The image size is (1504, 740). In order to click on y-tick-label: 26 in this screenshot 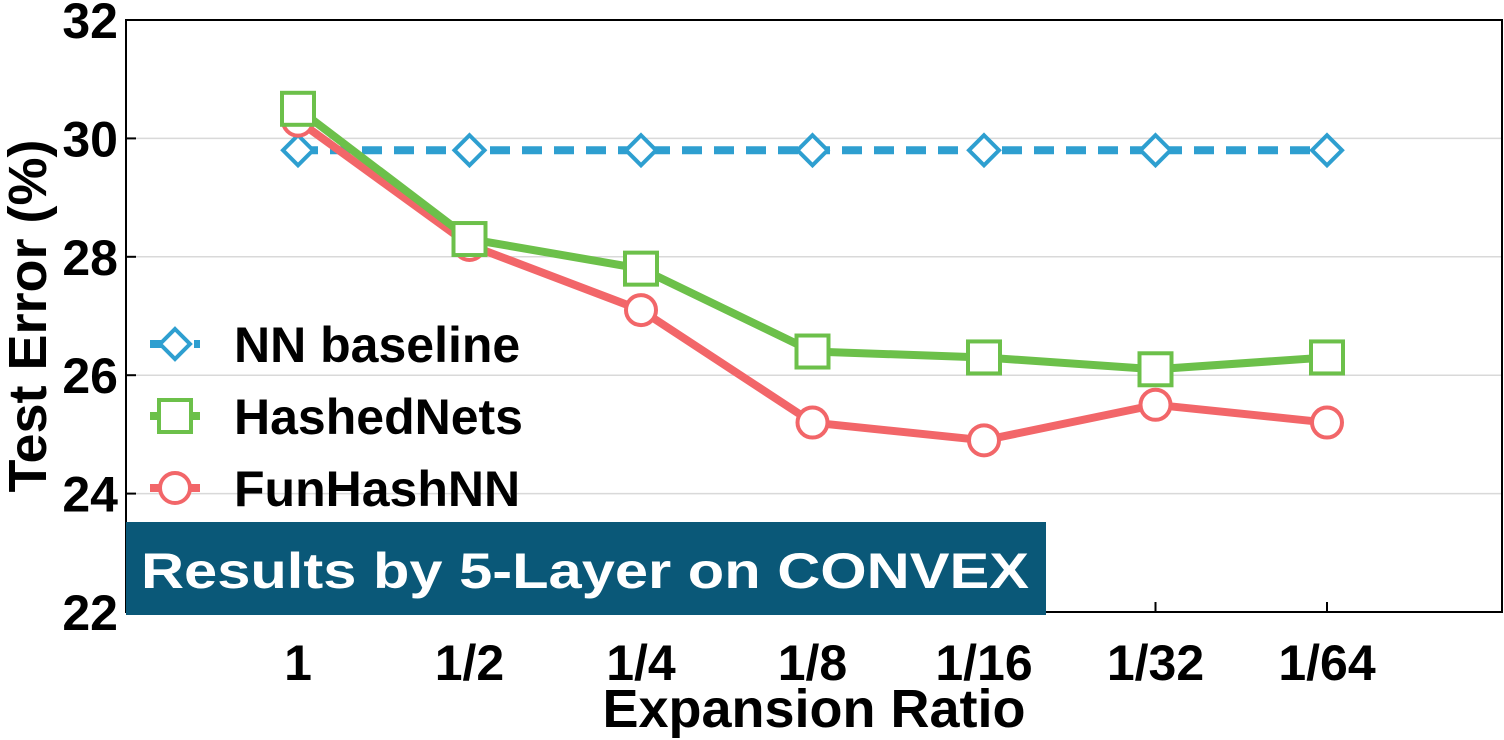, I will do `click(90, 376)`.